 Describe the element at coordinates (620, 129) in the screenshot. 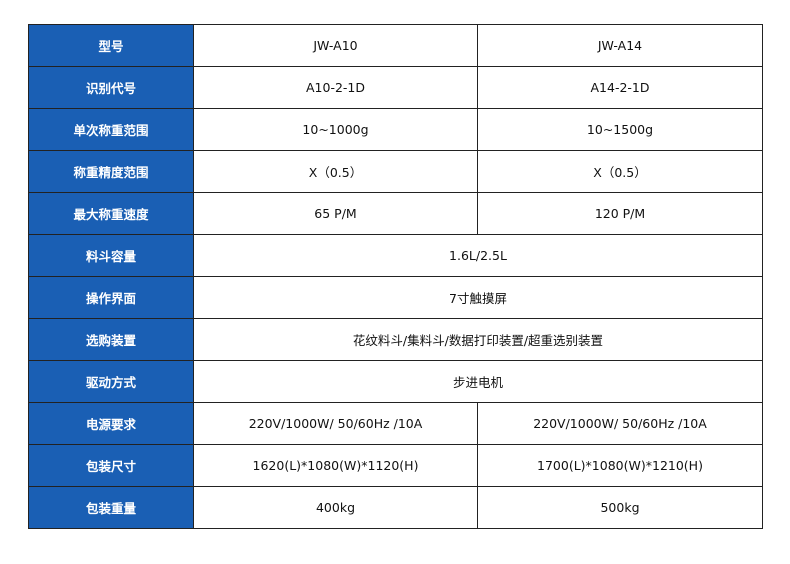

I see `model-b-value-cell: 10~1500g` at that location.